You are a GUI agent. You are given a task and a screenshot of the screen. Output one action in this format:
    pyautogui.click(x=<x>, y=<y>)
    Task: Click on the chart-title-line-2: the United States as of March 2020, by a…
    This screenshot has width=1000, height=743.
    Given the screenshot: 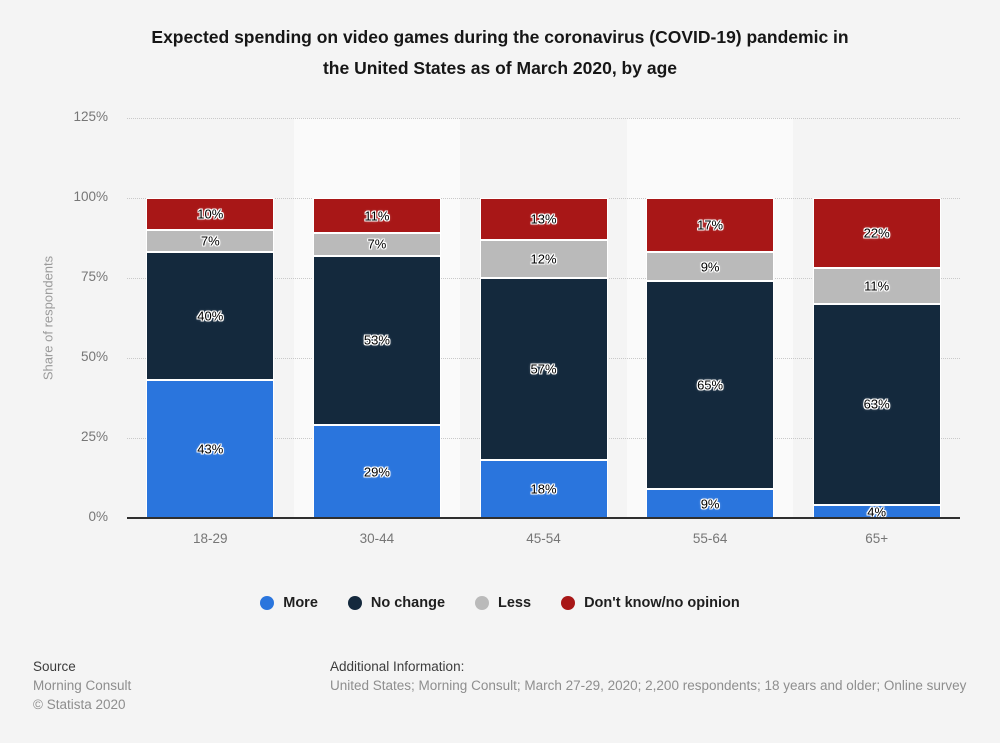 What is the action you would take?
    pyautogui.click(x=499, y=68)
    